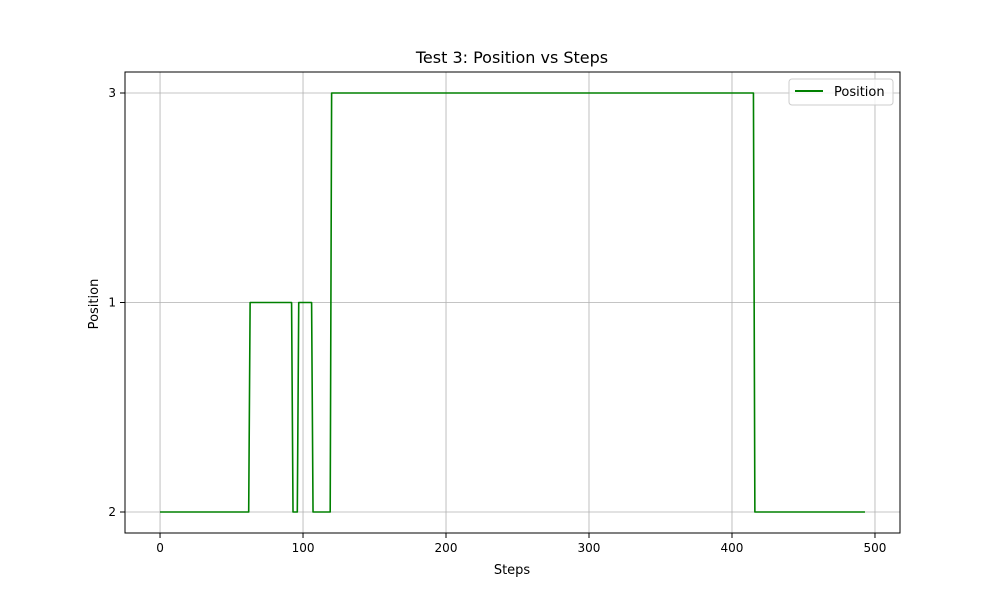  I want to click on x-tick-label: 0, so click(160, 548).